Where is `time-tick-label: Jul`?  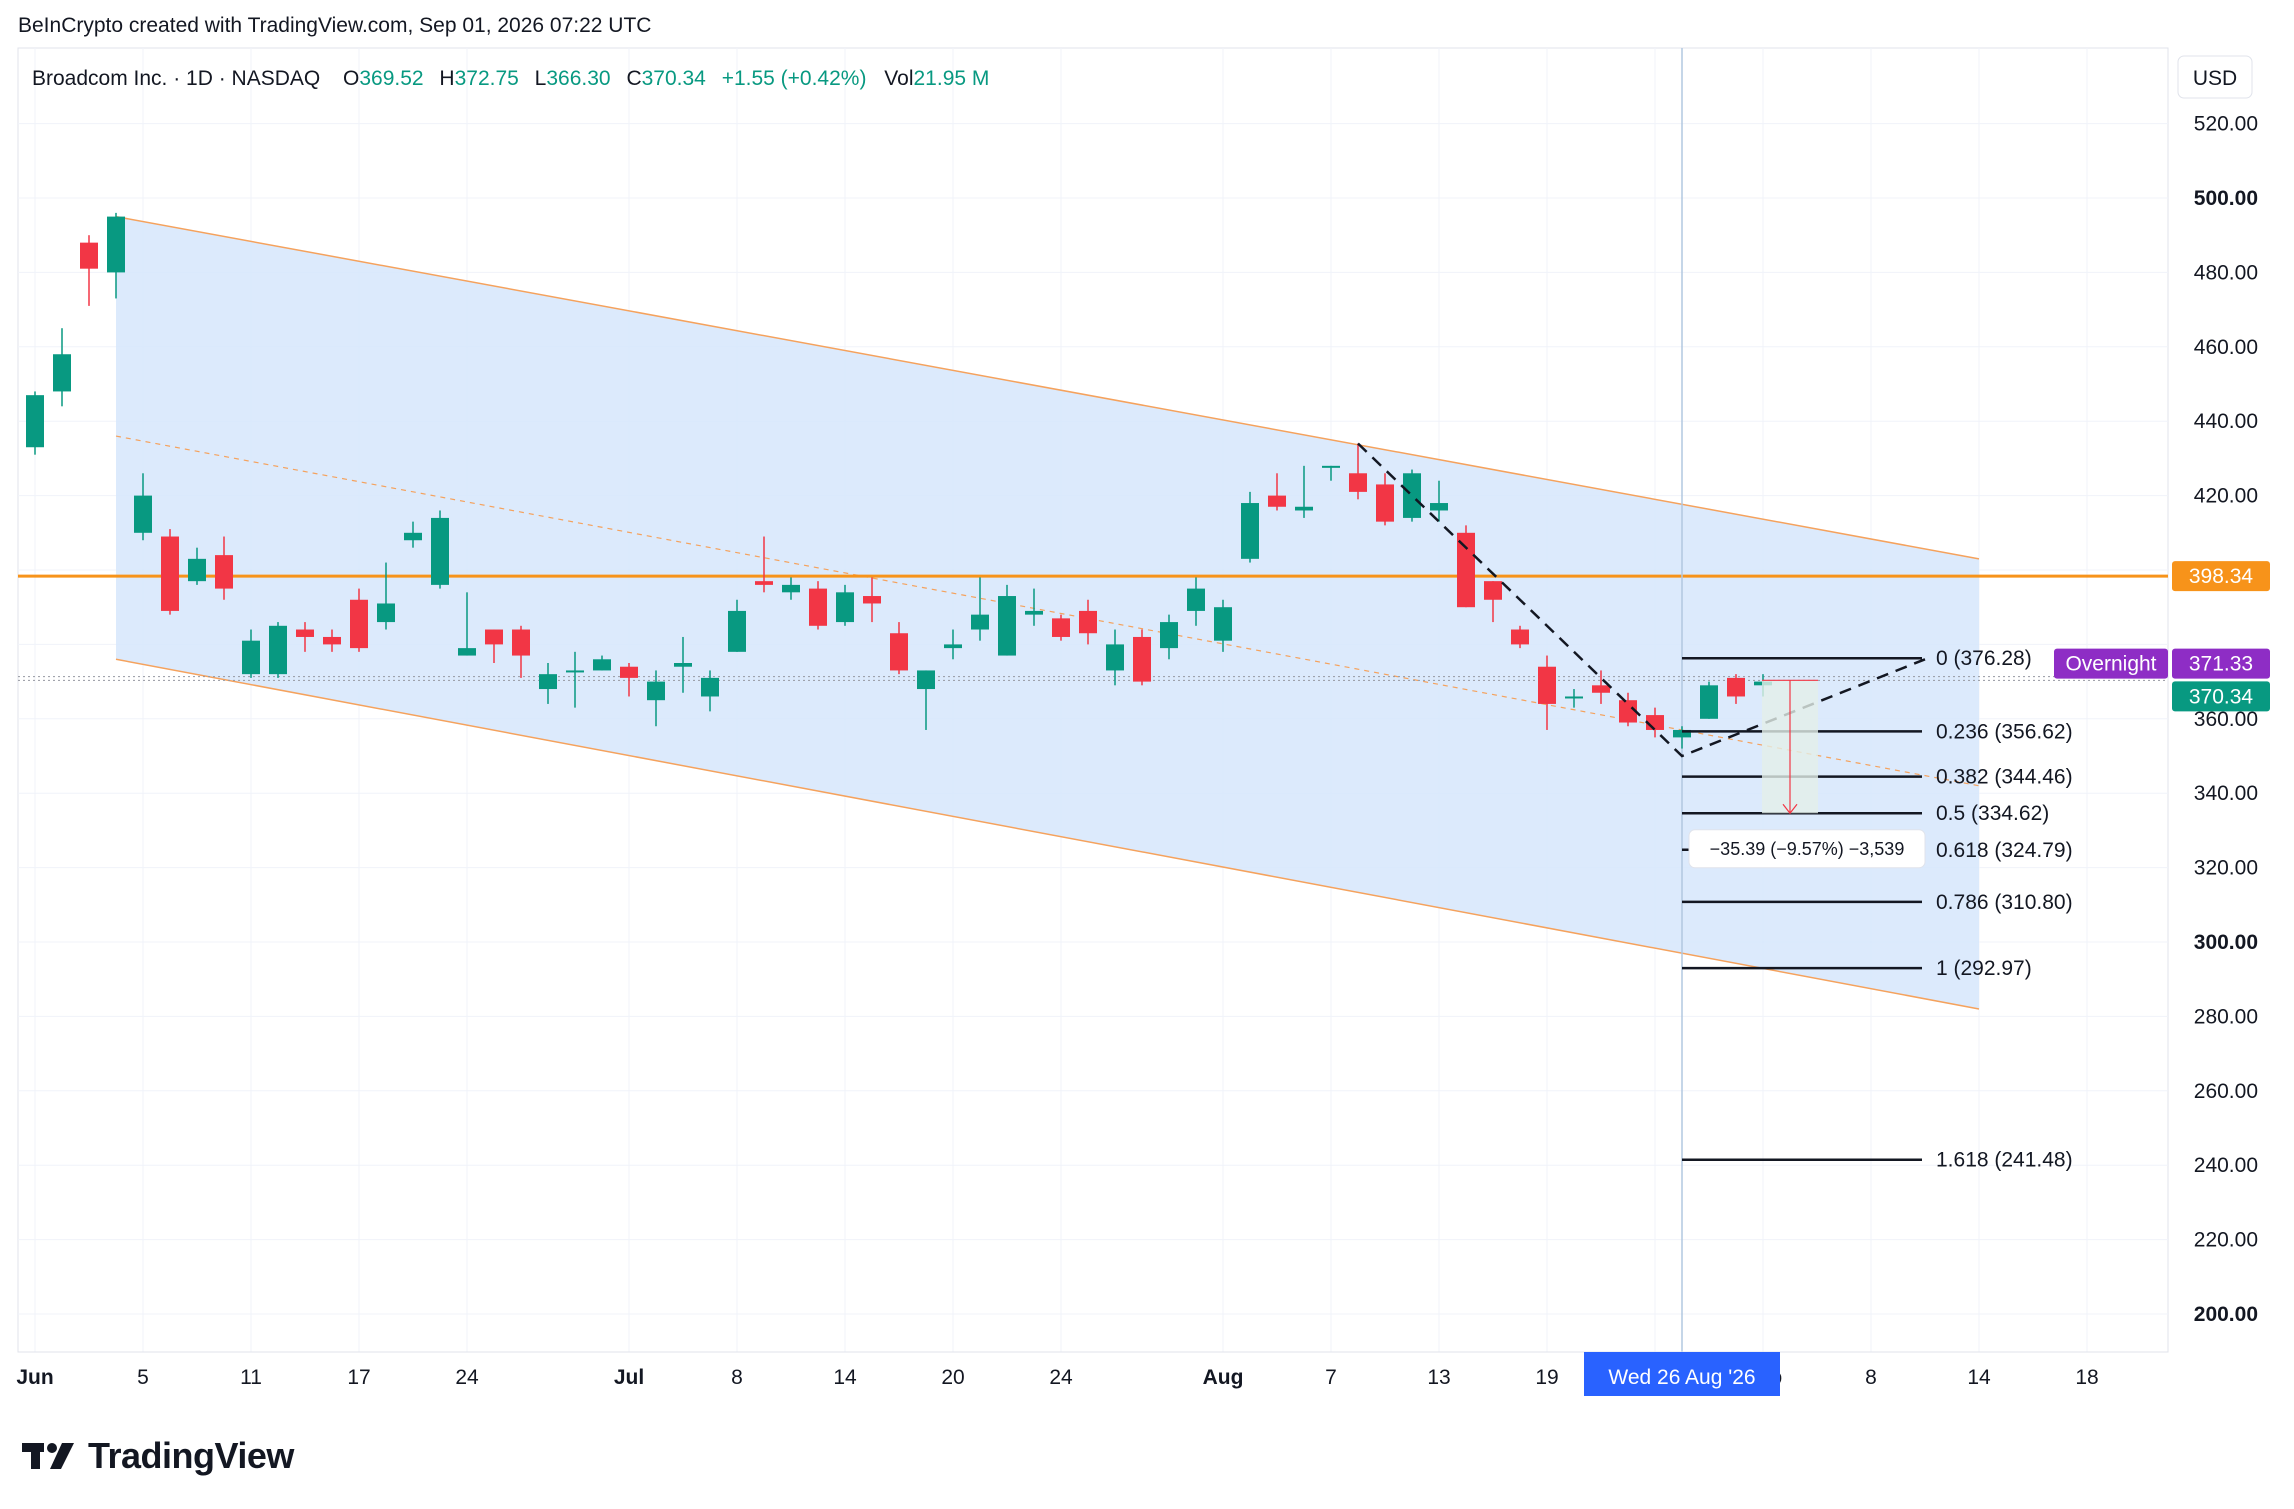
time-tick-label: Jul is located at coordinates (629, 1377).